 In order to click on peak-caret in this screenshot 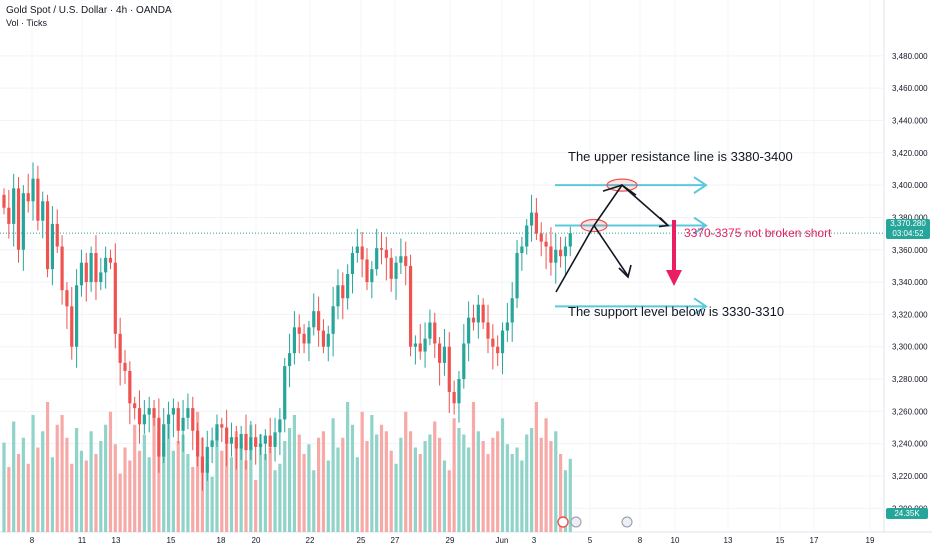, I will do `click(619, 190)`.